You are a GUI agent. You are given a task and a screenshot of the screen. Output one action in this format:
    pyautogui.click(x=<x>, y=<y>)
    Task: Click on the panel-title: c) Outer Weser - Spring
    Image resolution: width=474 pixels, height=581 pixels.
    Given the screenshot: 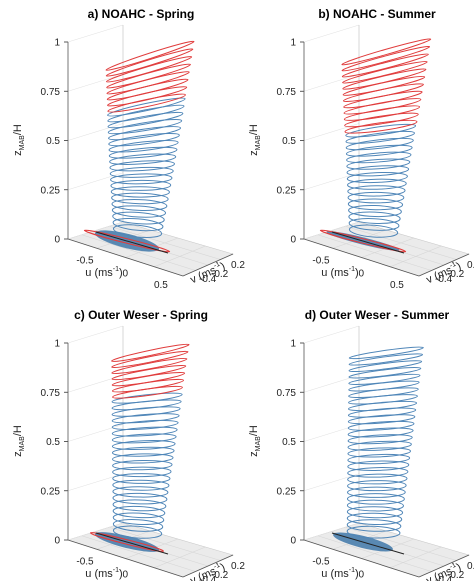 What is the action you would take?
    pyautogui.click(x=141, y=315)
    